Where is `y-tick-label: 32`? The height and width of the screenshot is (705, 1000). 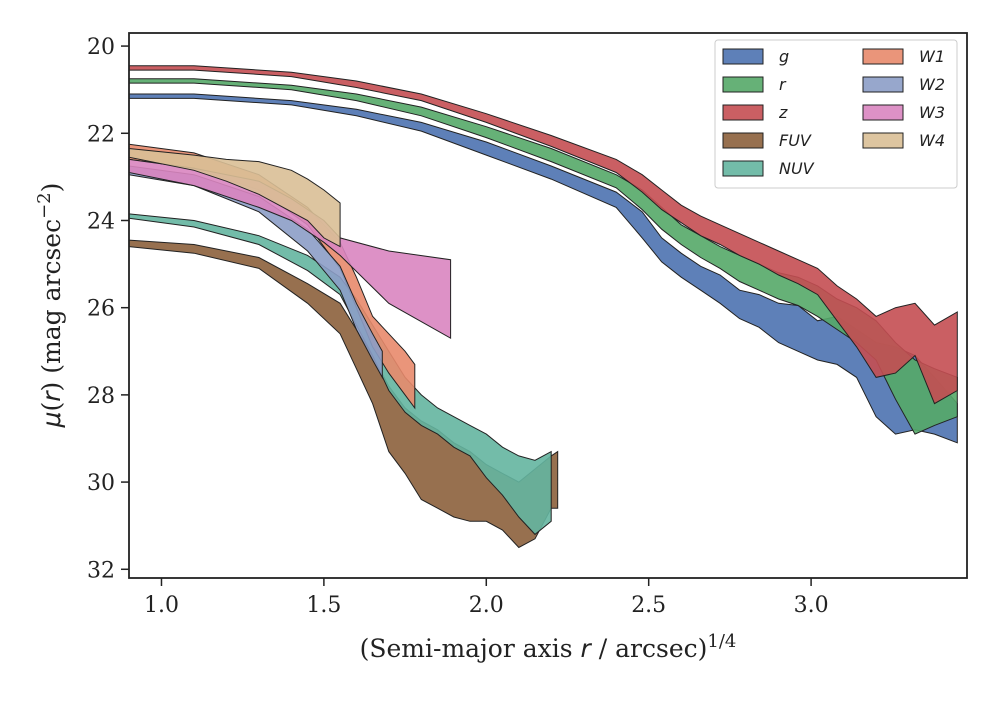
y-tick-label: 32 is located at coordinates (101, 570).